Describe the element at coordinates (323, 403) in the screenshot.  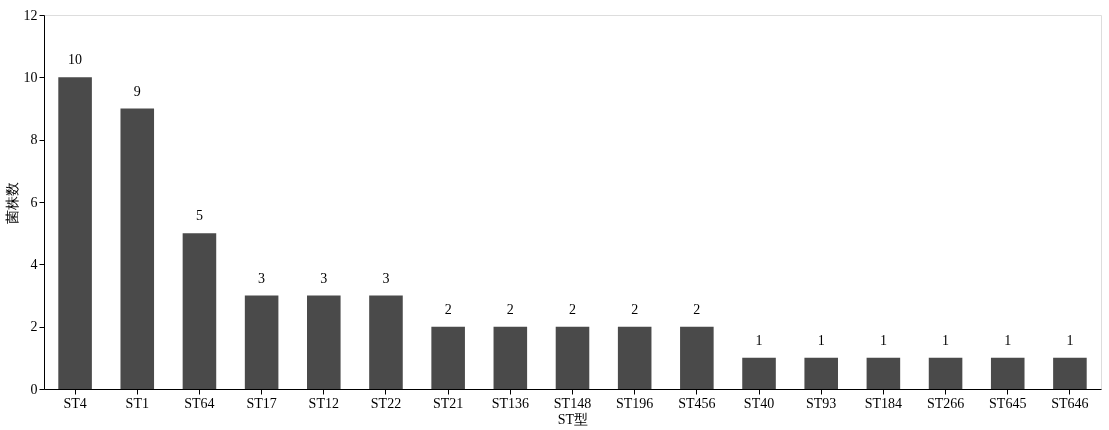
I see `x-tick-label: ST12` at that location.